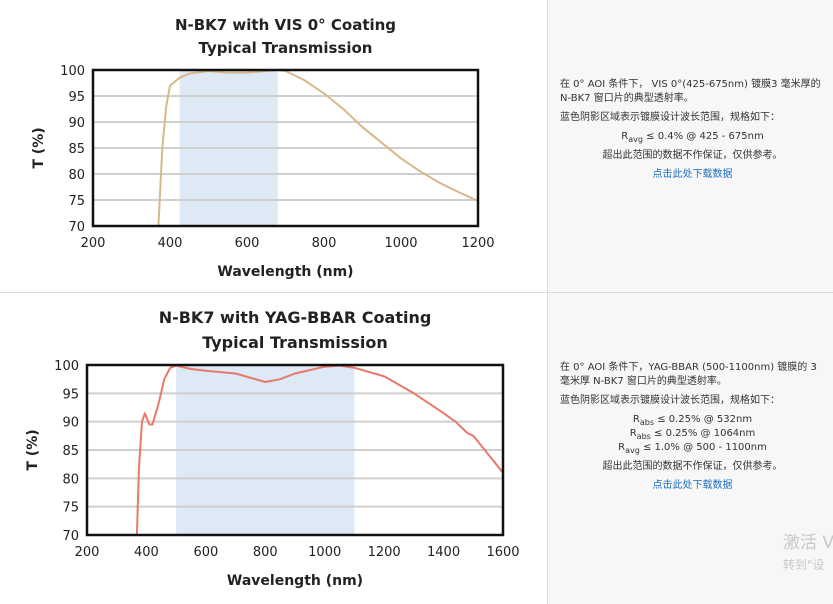 The width and height of the screenshot is (833, 604). I want to click on activation-watermark-sub: 转到"设, so click(804, 565).